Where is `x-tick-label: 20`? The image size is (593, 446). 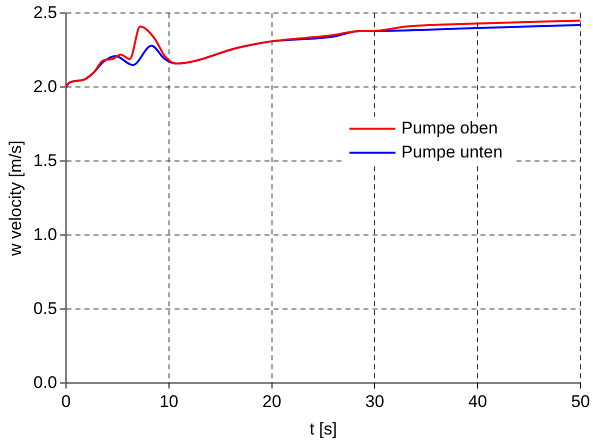
x-tick-label: 20 is located at coordinates (272, 402).